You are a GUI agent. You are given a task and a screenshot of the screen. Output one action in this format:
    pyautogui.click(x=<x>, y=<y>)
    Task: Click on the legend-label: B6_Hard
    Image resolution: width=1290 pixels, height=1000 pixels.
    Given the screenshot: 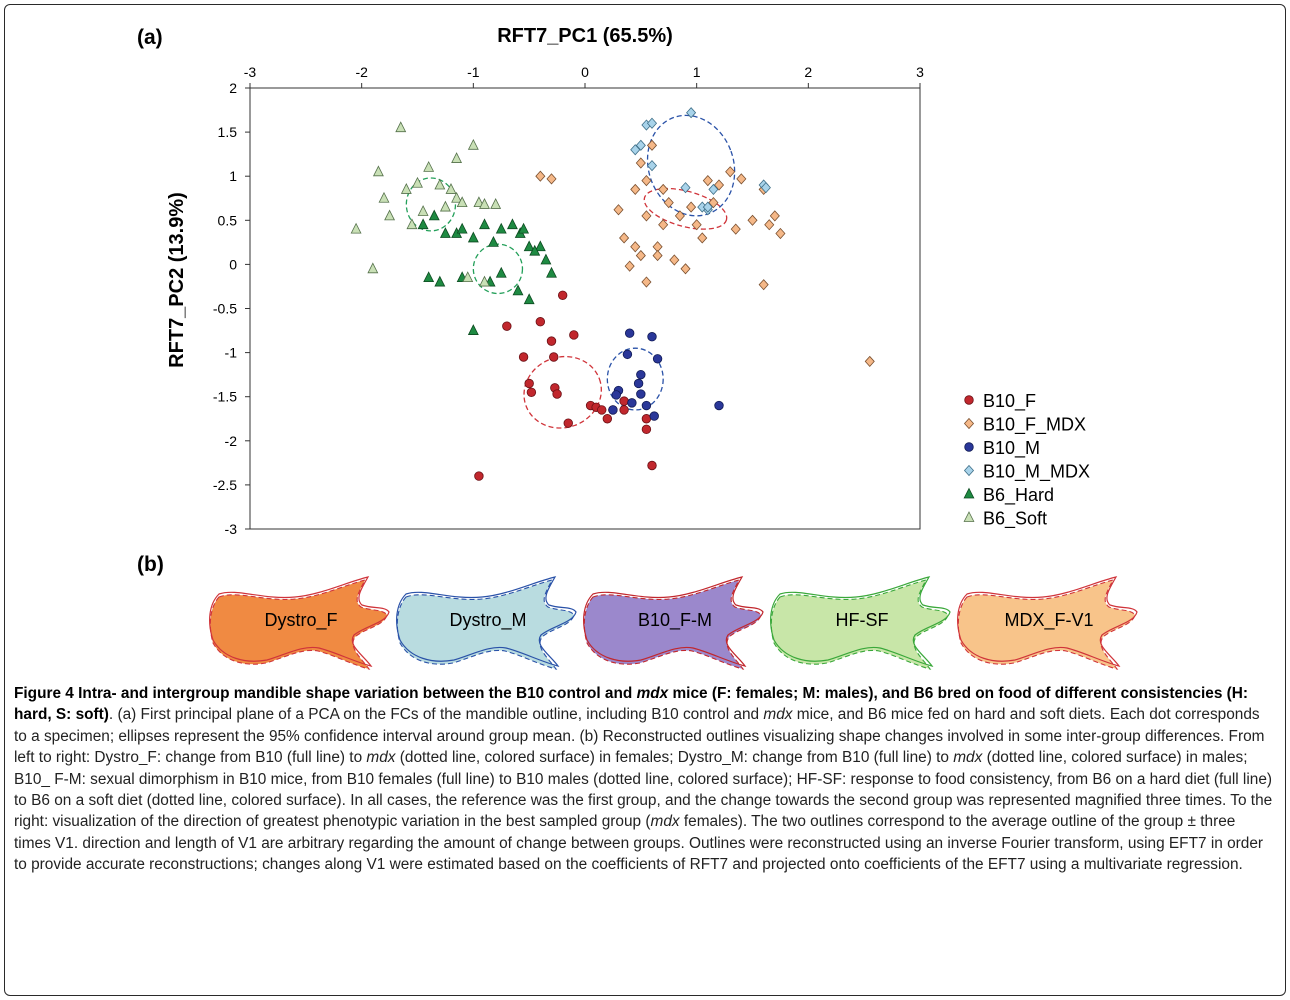 What is the action you would take?
    pyautogui.click(x=1018, y=495)
    